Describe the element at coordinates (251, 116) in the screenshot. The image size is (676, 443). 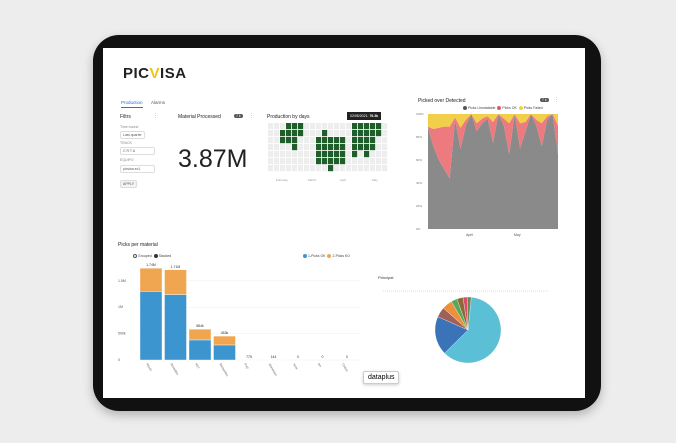
I see `material-menu-icon: ⋮` at that location.